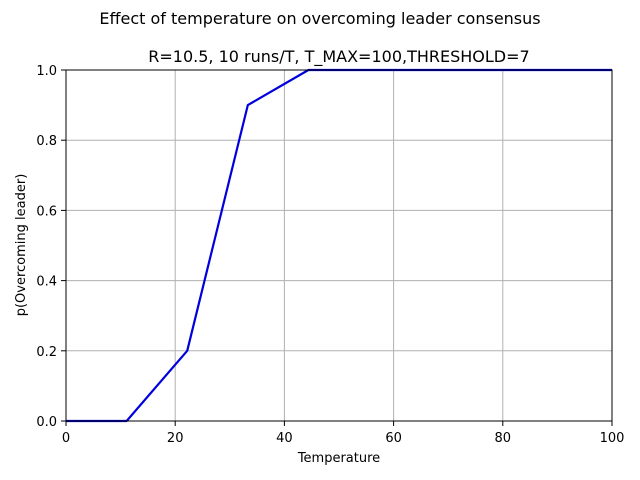 This screenshot has width=640, height=480. Describe the element at coordinates (46, 282) in the screenshot. I see `y-tick-label: 0.4` at that location.